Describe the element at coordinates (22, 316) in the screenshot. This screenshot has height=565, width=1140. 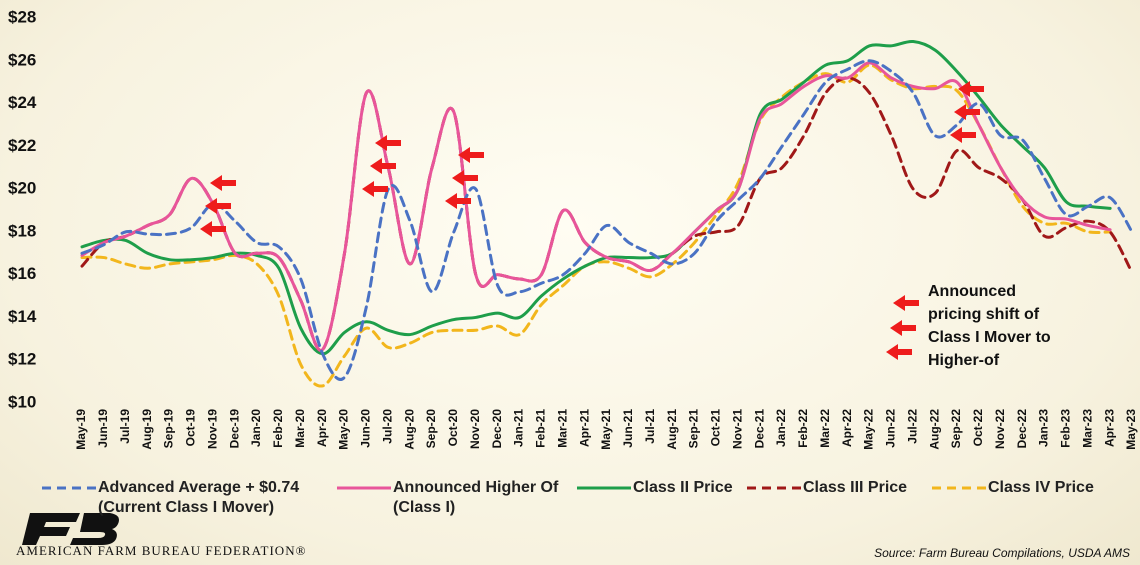
I see `y-tick-label: $14` at that location.